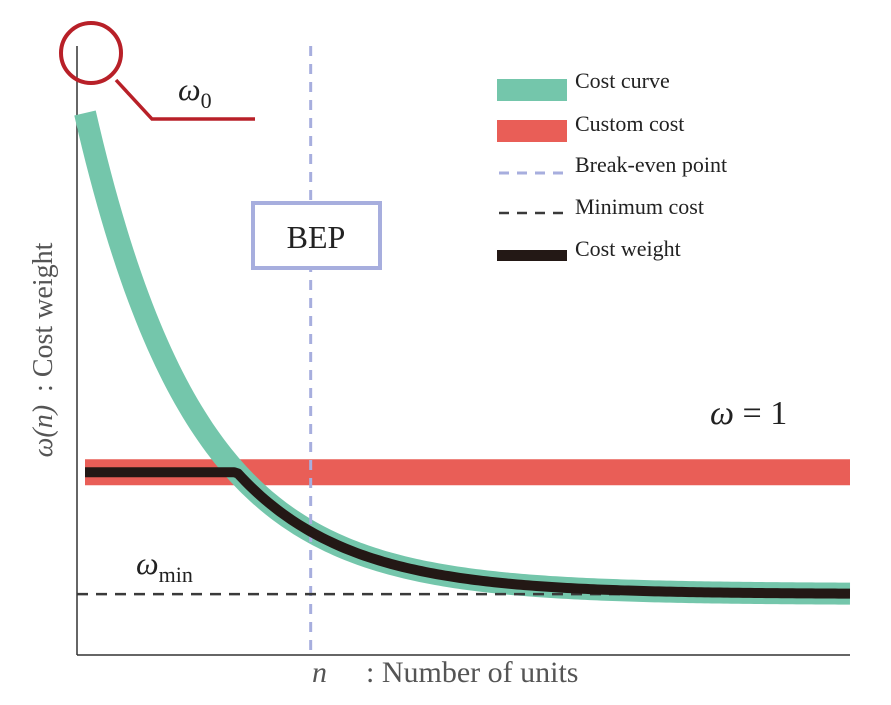 The height and width of the screenshot is (705, 891). I want to click on omega-zero-label: ω0, so click(195, 92).